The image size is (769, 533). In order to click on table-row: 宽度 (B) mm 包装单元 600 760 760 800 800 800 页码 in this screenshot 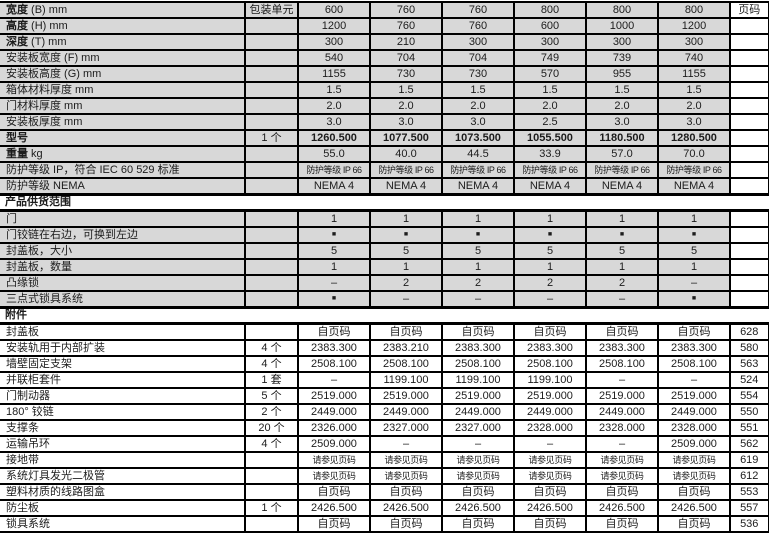, I will do `click(384, 10)`.